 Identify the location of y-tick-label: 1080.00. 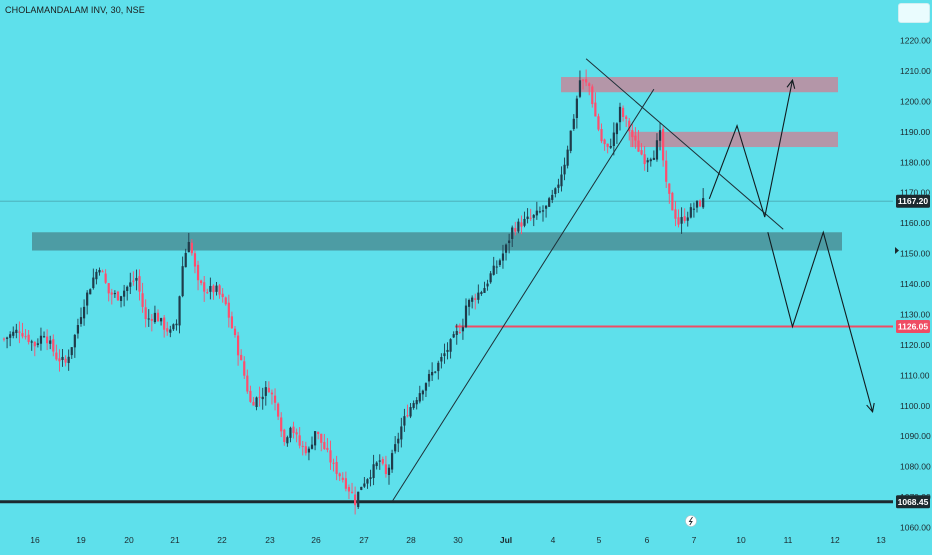
(915, 467).